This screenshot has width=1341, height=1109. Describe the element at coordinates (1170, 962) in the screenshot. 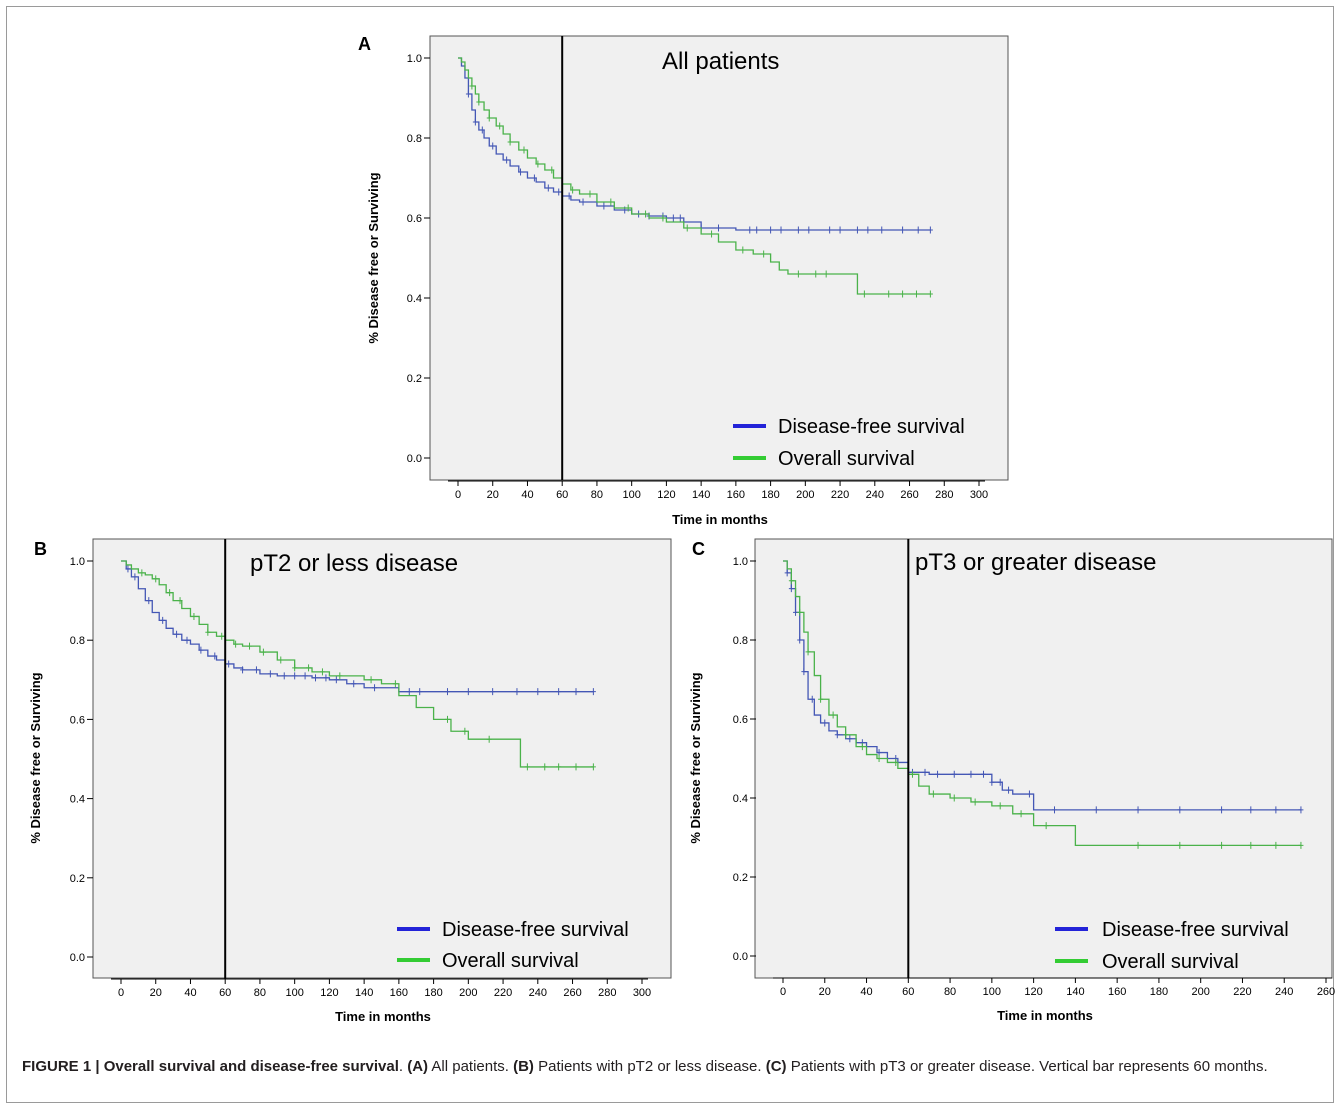

I see `legend-label-os: Overall survival` at that location.